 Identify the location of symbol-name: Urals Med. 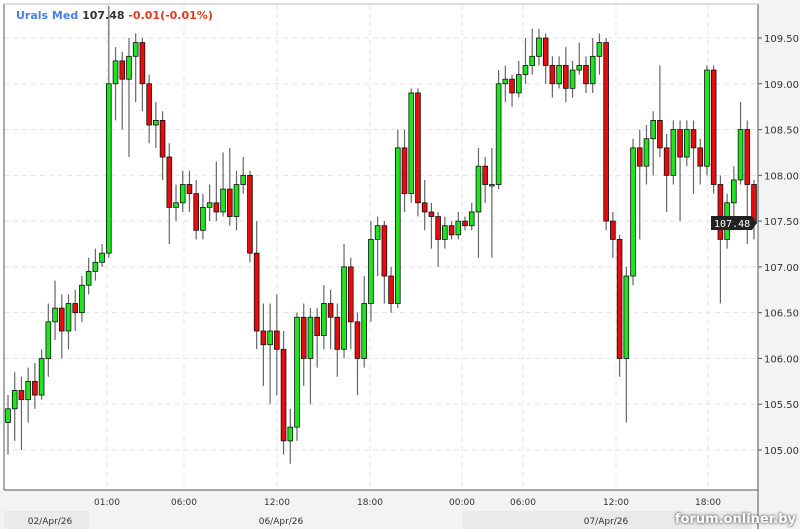
(47, 15).